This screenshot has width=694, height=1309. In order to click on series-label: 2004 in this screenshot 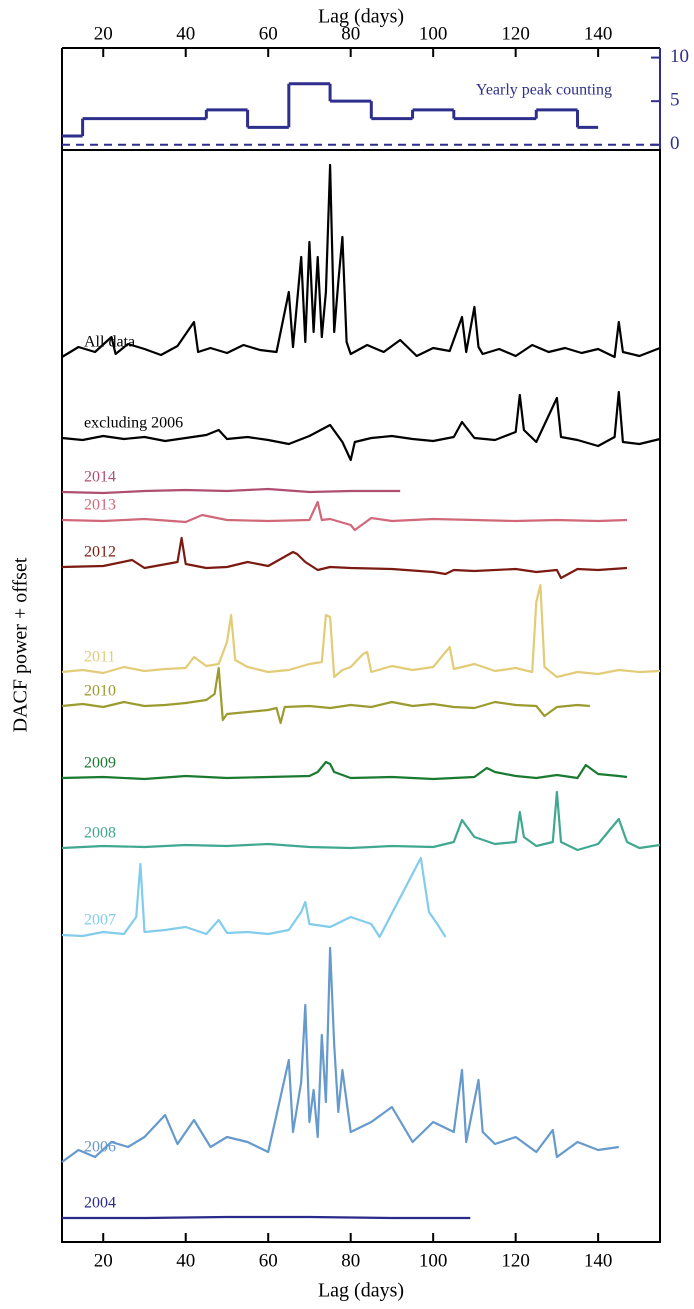, I will do `click(100, 1203)`.